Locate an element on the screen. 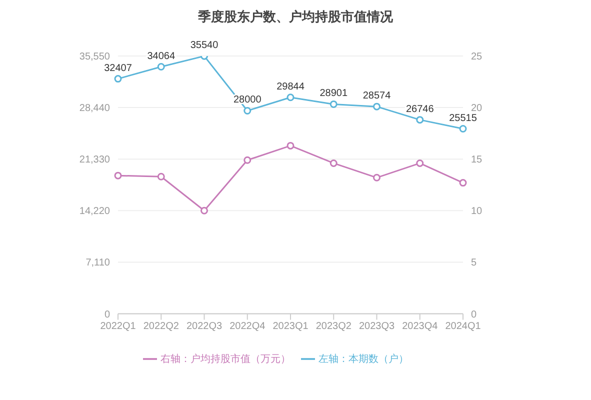 Image resolution: width=591 pixels, height=400 pixels. y-tick-label: 7,110 is located at coordinates (98, 263).